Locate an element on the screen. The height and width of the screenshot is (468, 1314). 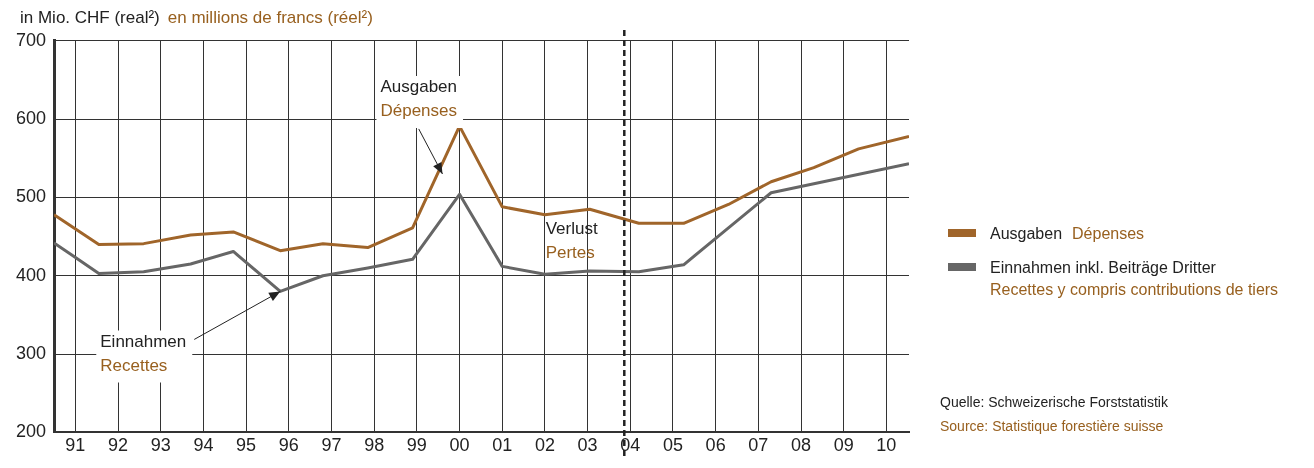
legend-label: Ausgaben Dépenses is located at coordinates (1067, 234).